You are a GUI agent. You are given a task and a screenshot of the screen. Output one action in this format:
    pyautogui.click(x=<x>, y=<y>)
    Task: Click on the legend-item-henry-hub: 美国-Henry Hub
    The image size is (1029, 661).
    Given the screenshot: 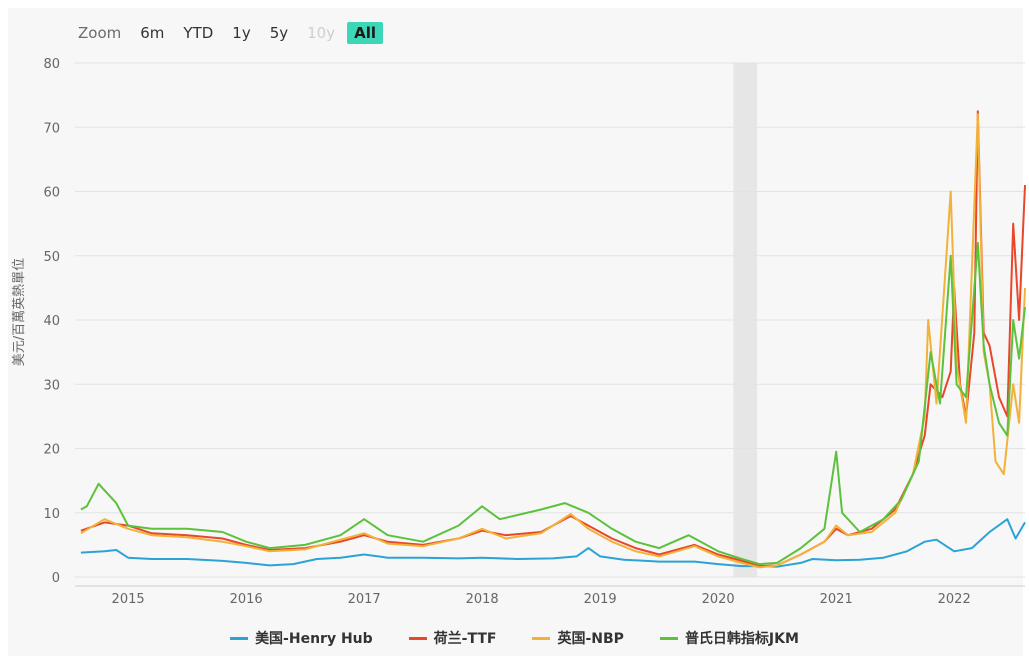 What is the action you would take?
    pyautogui.click(x=301, y=638)
    